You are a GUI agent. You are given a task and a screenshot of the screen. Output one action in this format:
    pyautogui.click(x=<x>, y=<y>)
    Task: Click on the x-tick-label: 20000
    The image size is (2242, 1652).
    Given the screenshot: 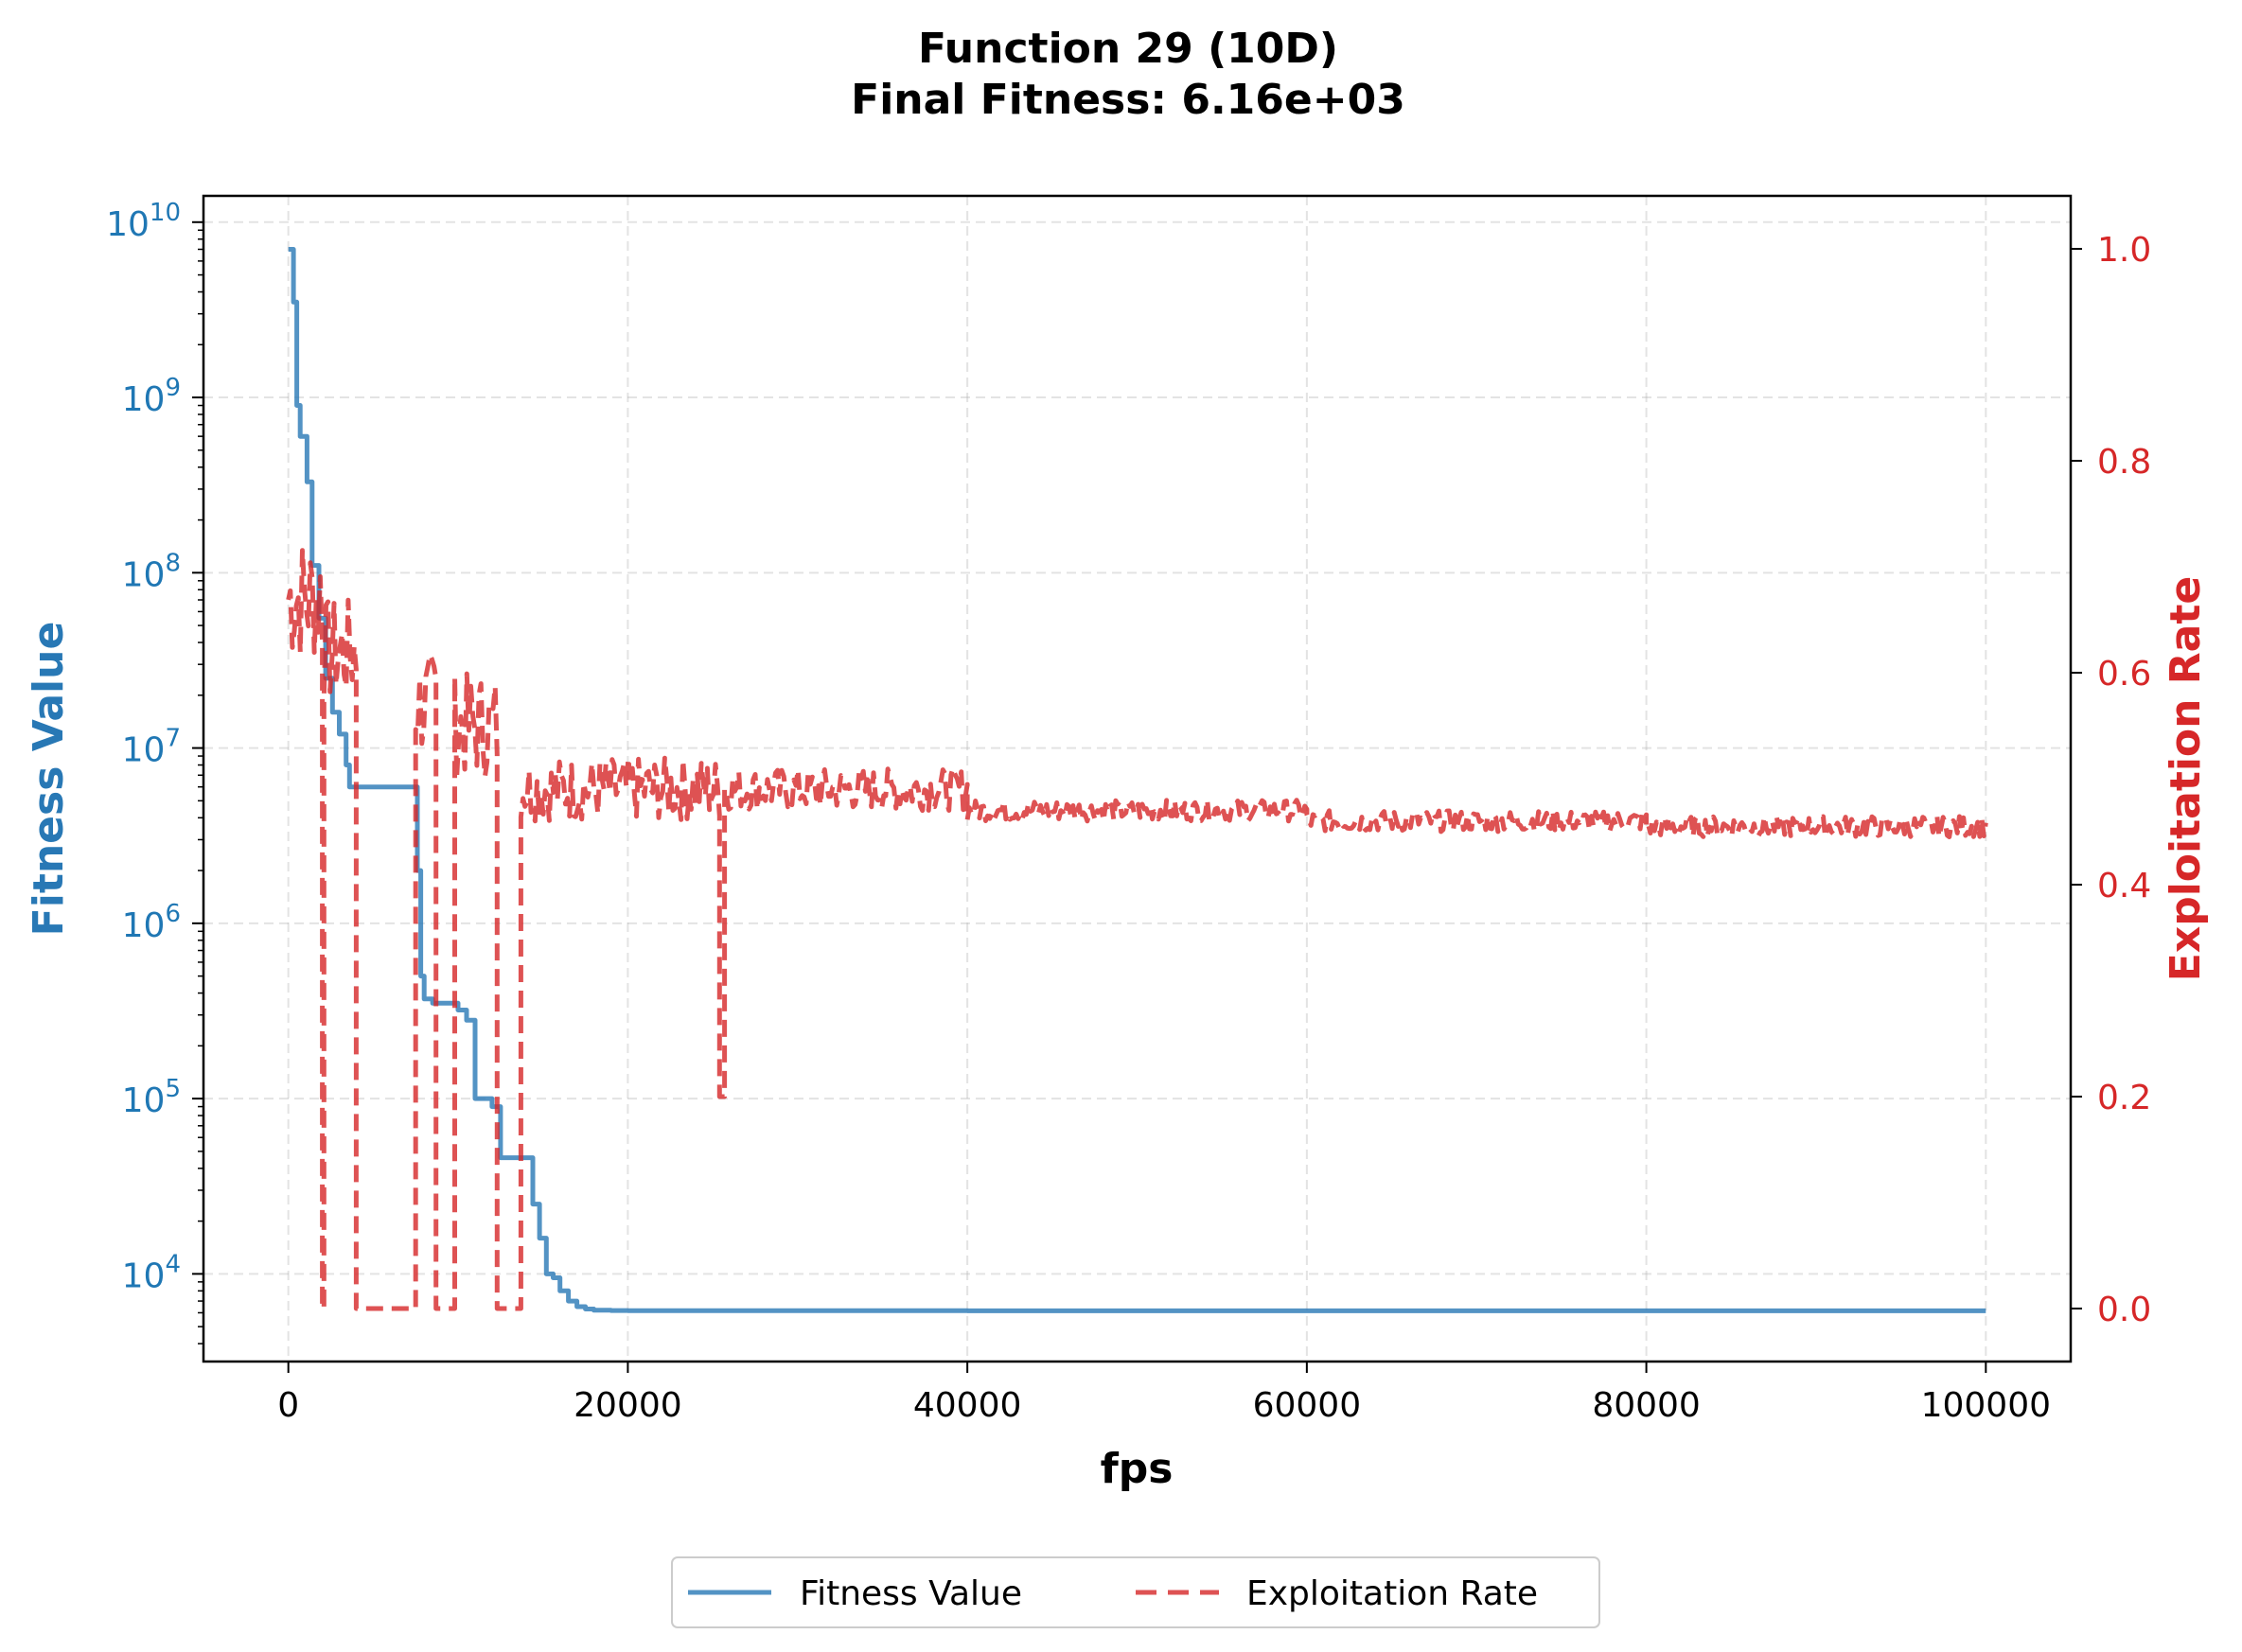 What is the action you would take?
    pyautogui.click(x=628, y=1405)
    